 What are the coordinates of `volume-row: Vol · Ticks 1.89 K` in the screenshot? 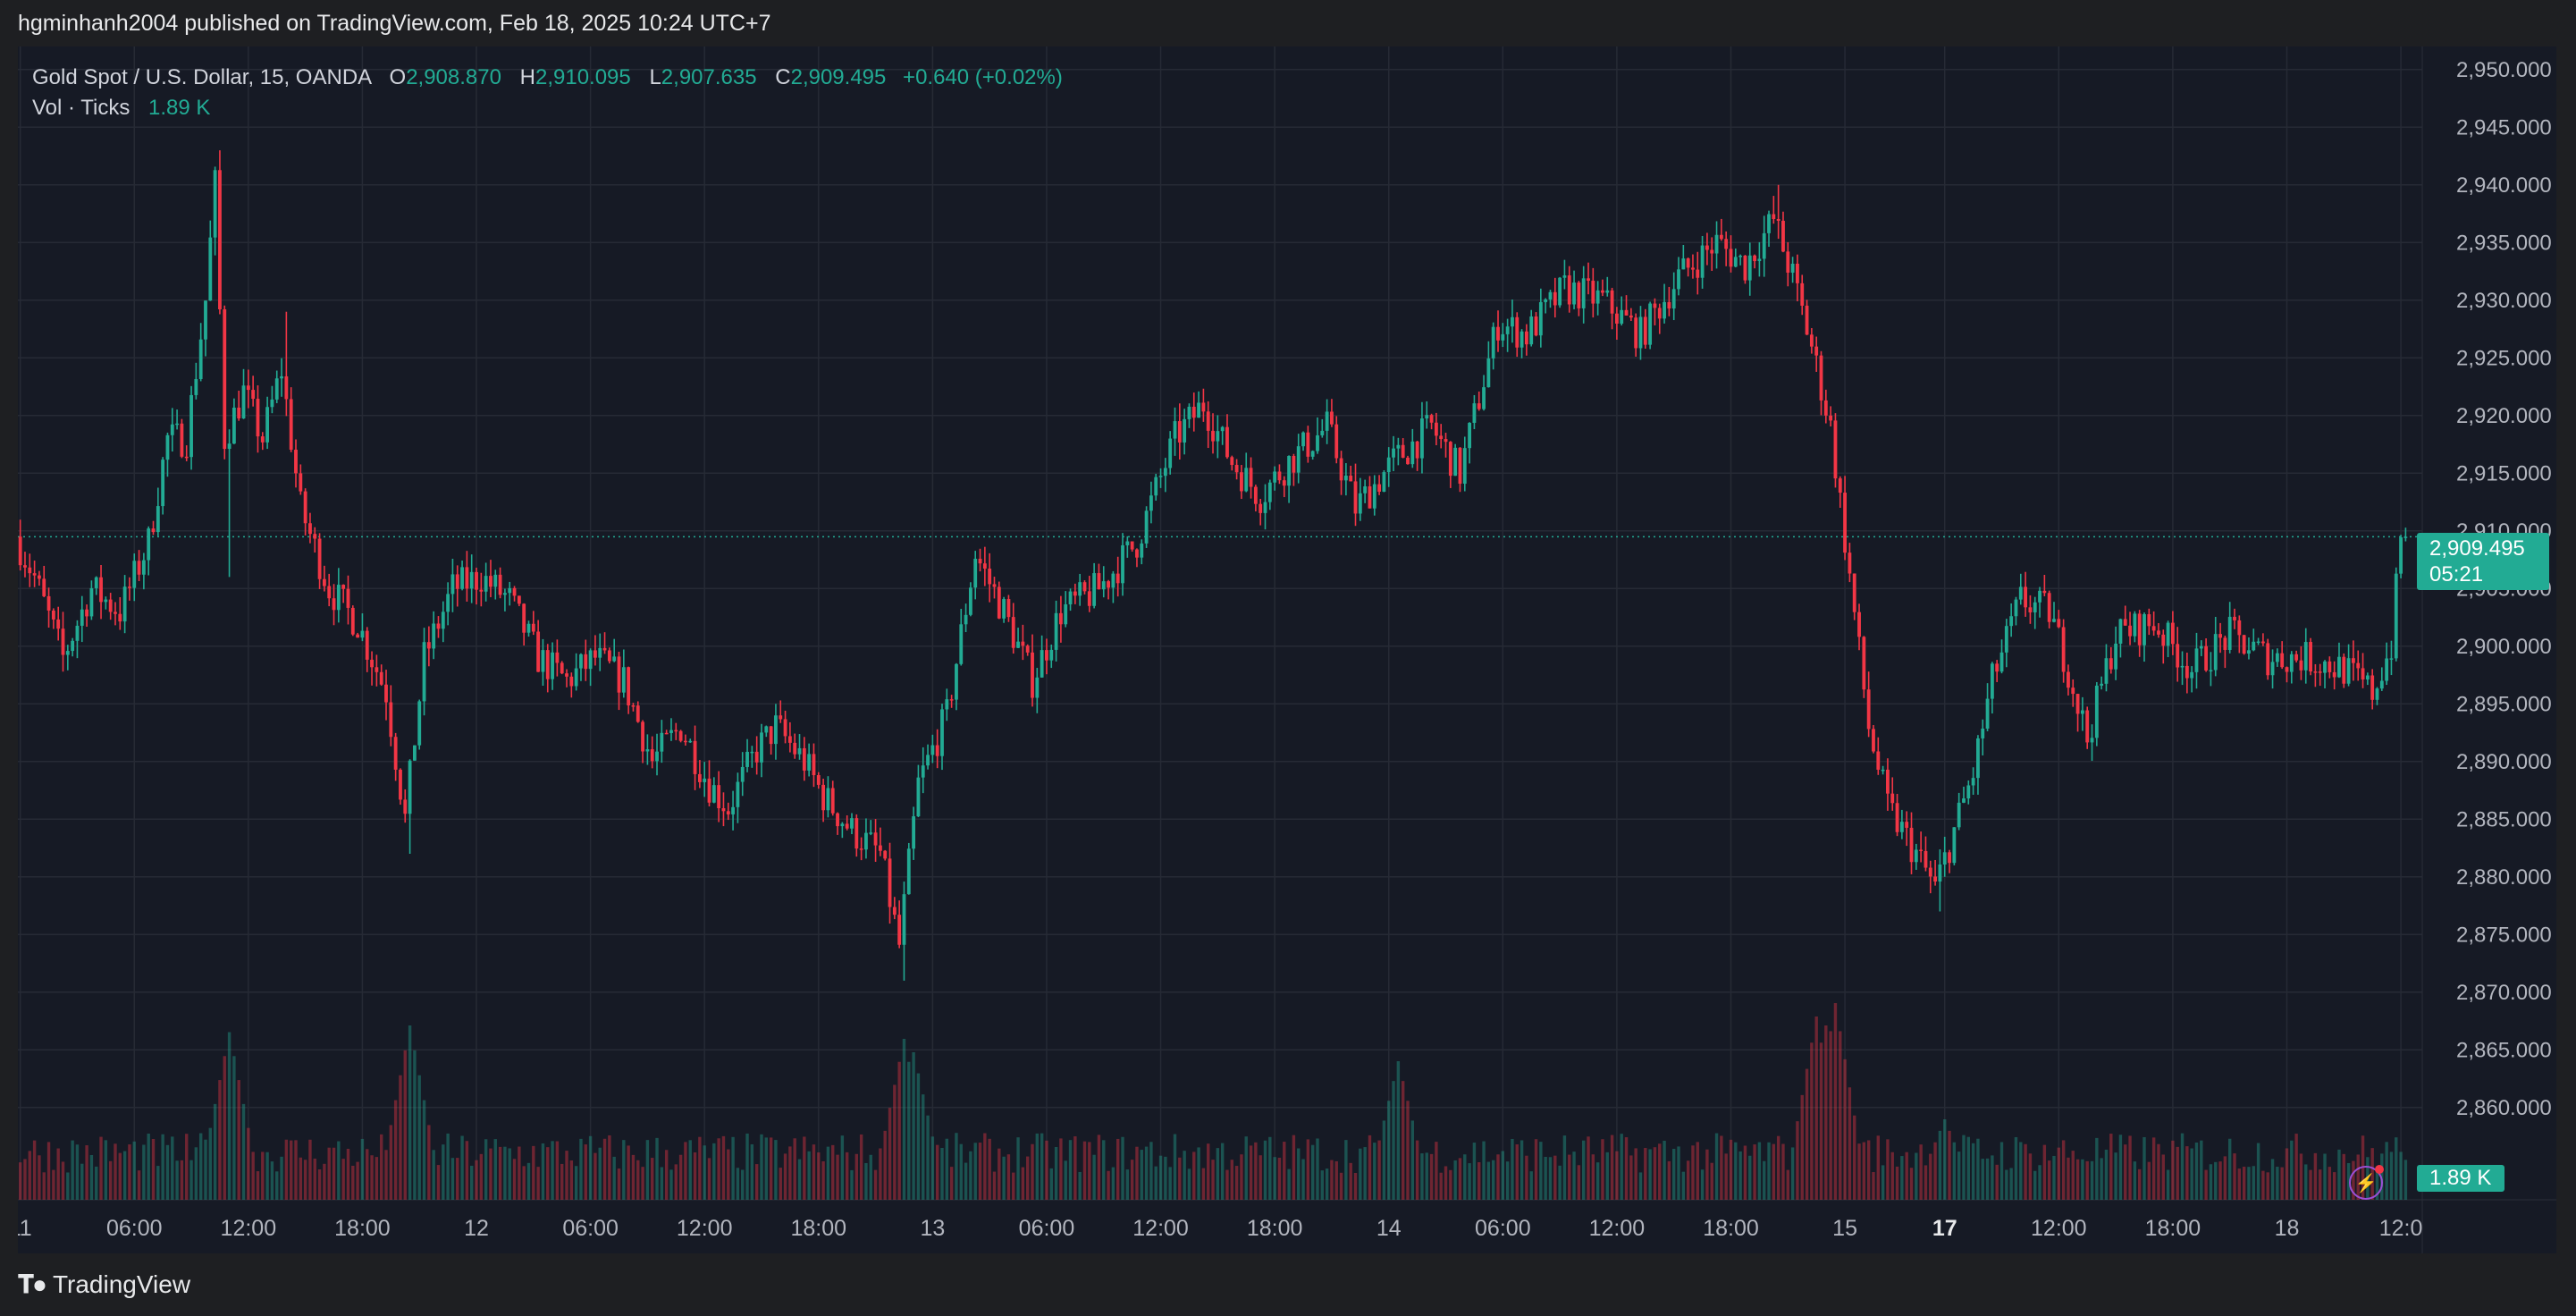 It's located at (548, 108).